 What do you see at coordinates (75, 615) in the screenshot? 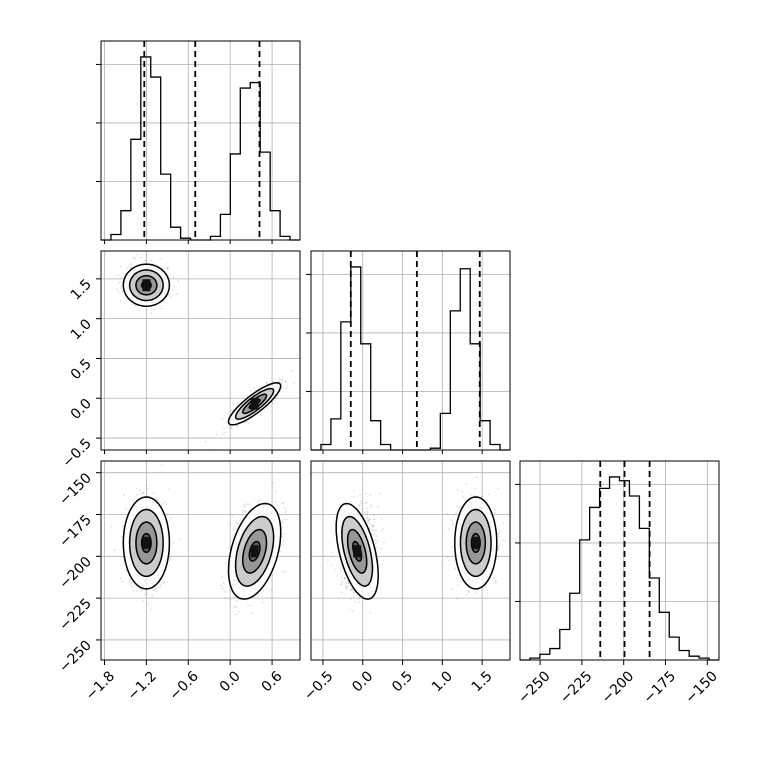
I see `y-tick-label-p3-1: −225` at bounding box center [75, 615].